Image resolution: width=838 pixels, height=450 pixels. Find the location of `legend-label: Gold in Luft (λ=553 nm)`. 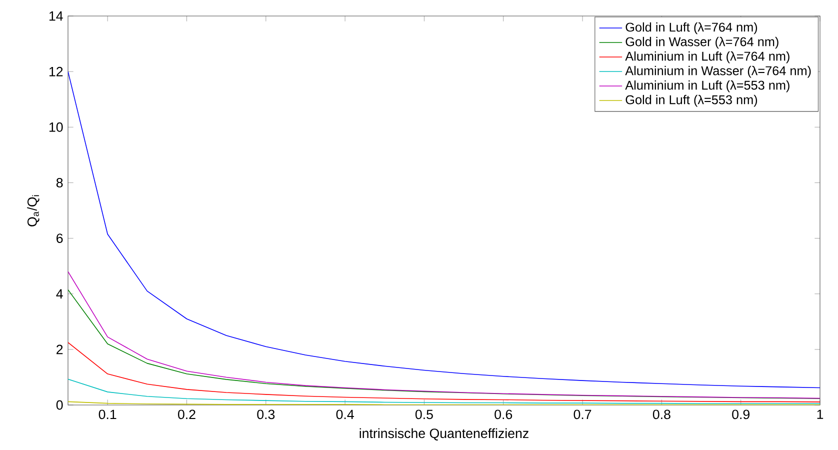

legend-label: Gold in Luft (λ=553 nm) is located at coordinates (692, 100).